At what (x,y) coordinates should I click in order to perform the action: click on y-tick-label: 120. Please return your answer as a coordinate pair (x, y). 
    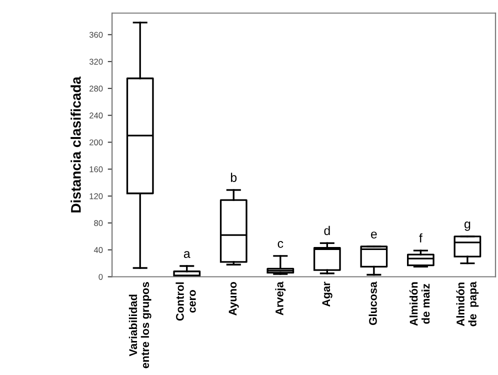
    Looking at the image, I should click on (96, 196).